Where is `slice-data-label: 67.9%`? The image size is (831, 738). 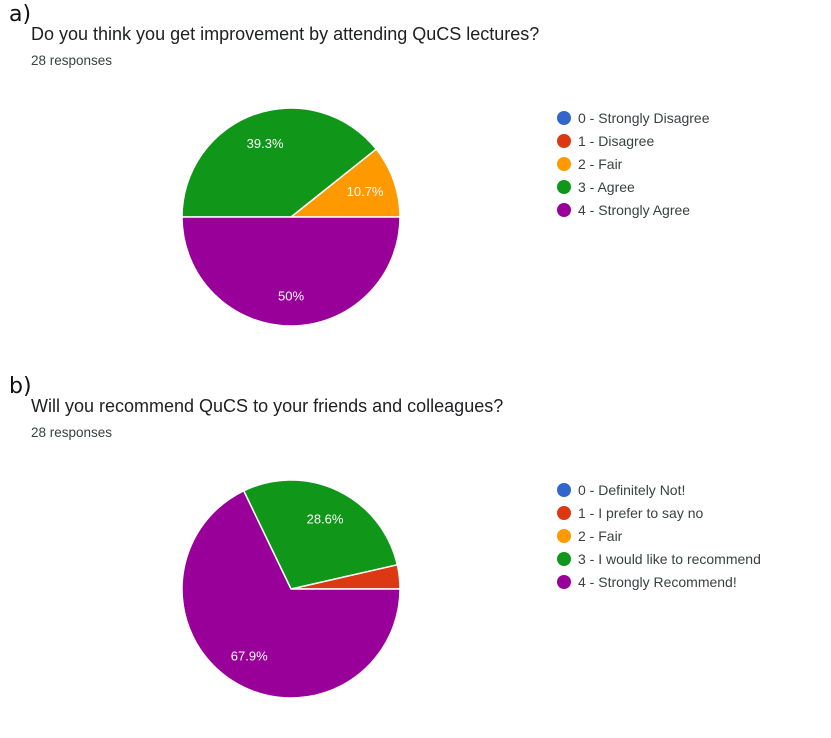 slice-data-label: 67.9% is located at coordinates (249, 655).